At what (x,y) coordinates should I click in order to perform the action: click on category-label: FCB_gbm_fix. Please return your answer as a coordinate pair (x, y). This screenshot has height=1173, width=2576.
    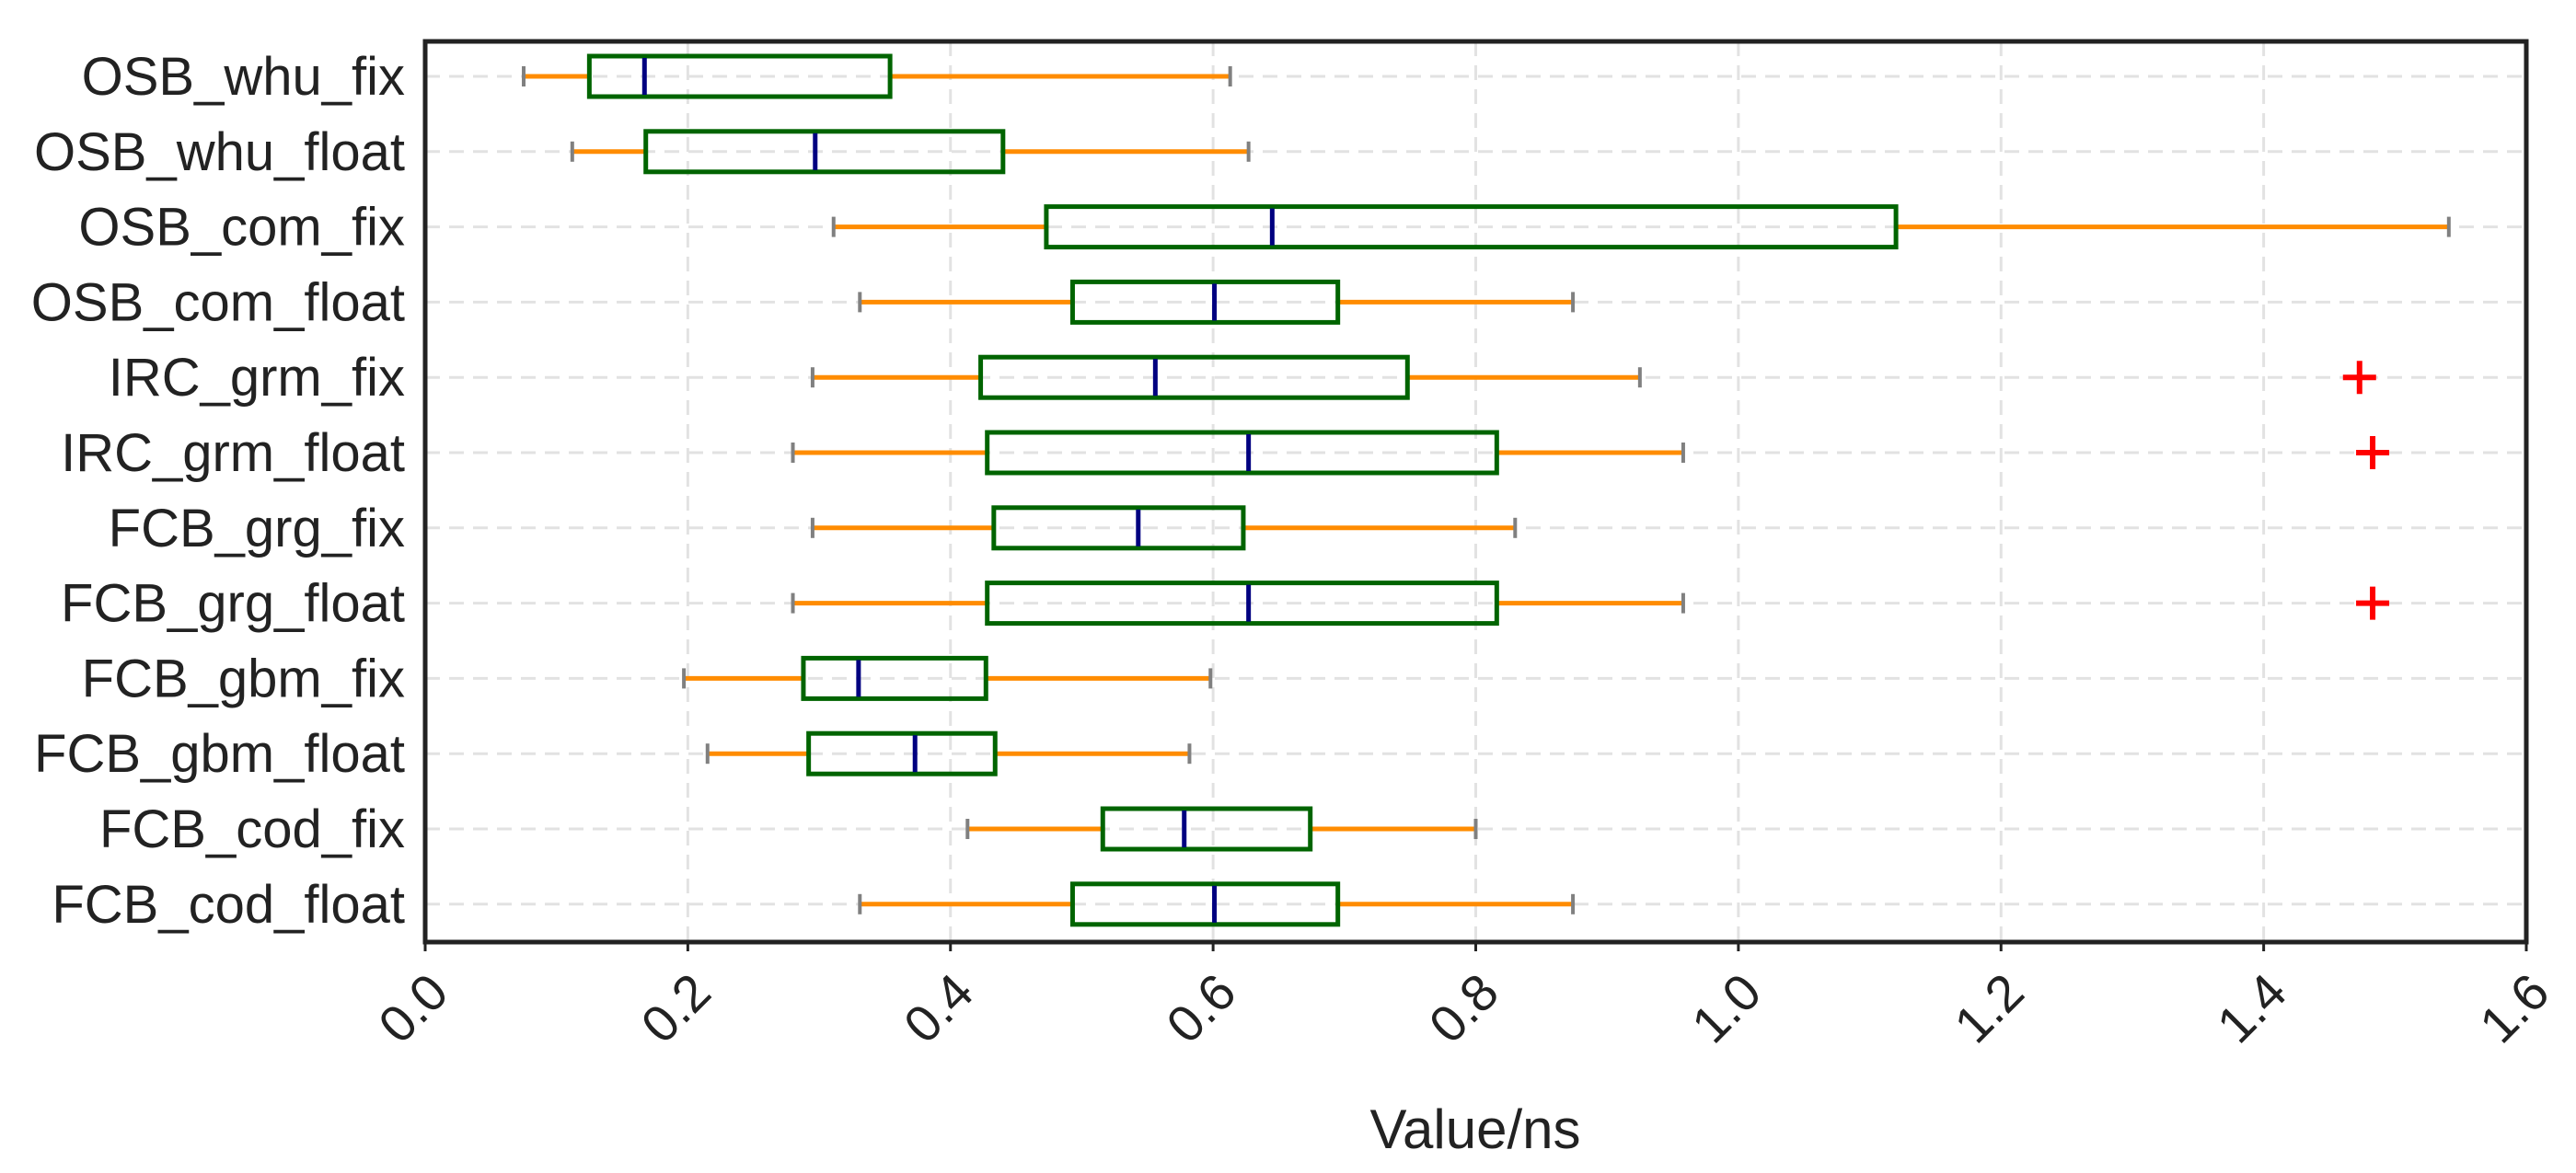
    Looking at the image, I should click on (244, 678).